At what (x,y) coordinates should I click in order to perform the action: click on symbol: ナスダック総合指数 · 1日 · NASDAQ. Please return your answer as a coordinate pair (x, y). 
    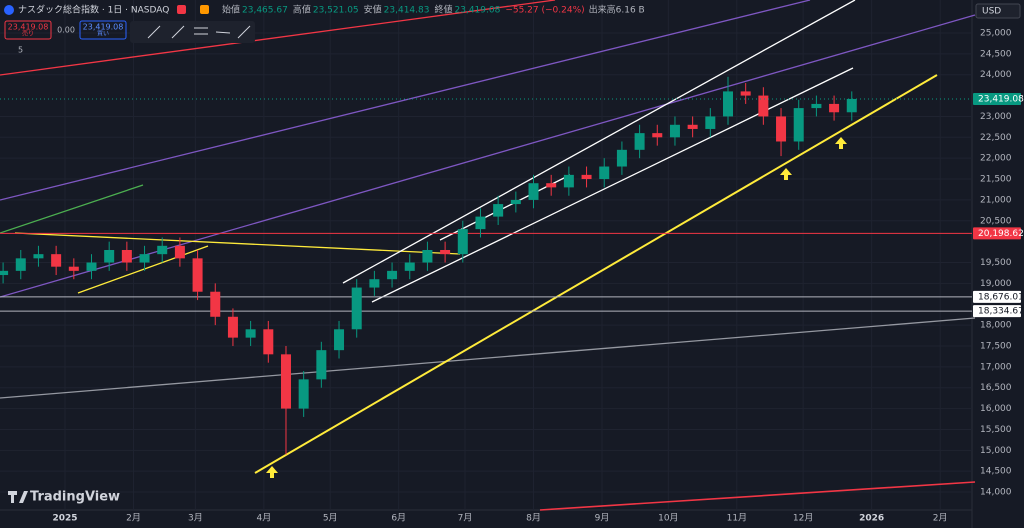
    Looking at the image, I should click on (93, 10).